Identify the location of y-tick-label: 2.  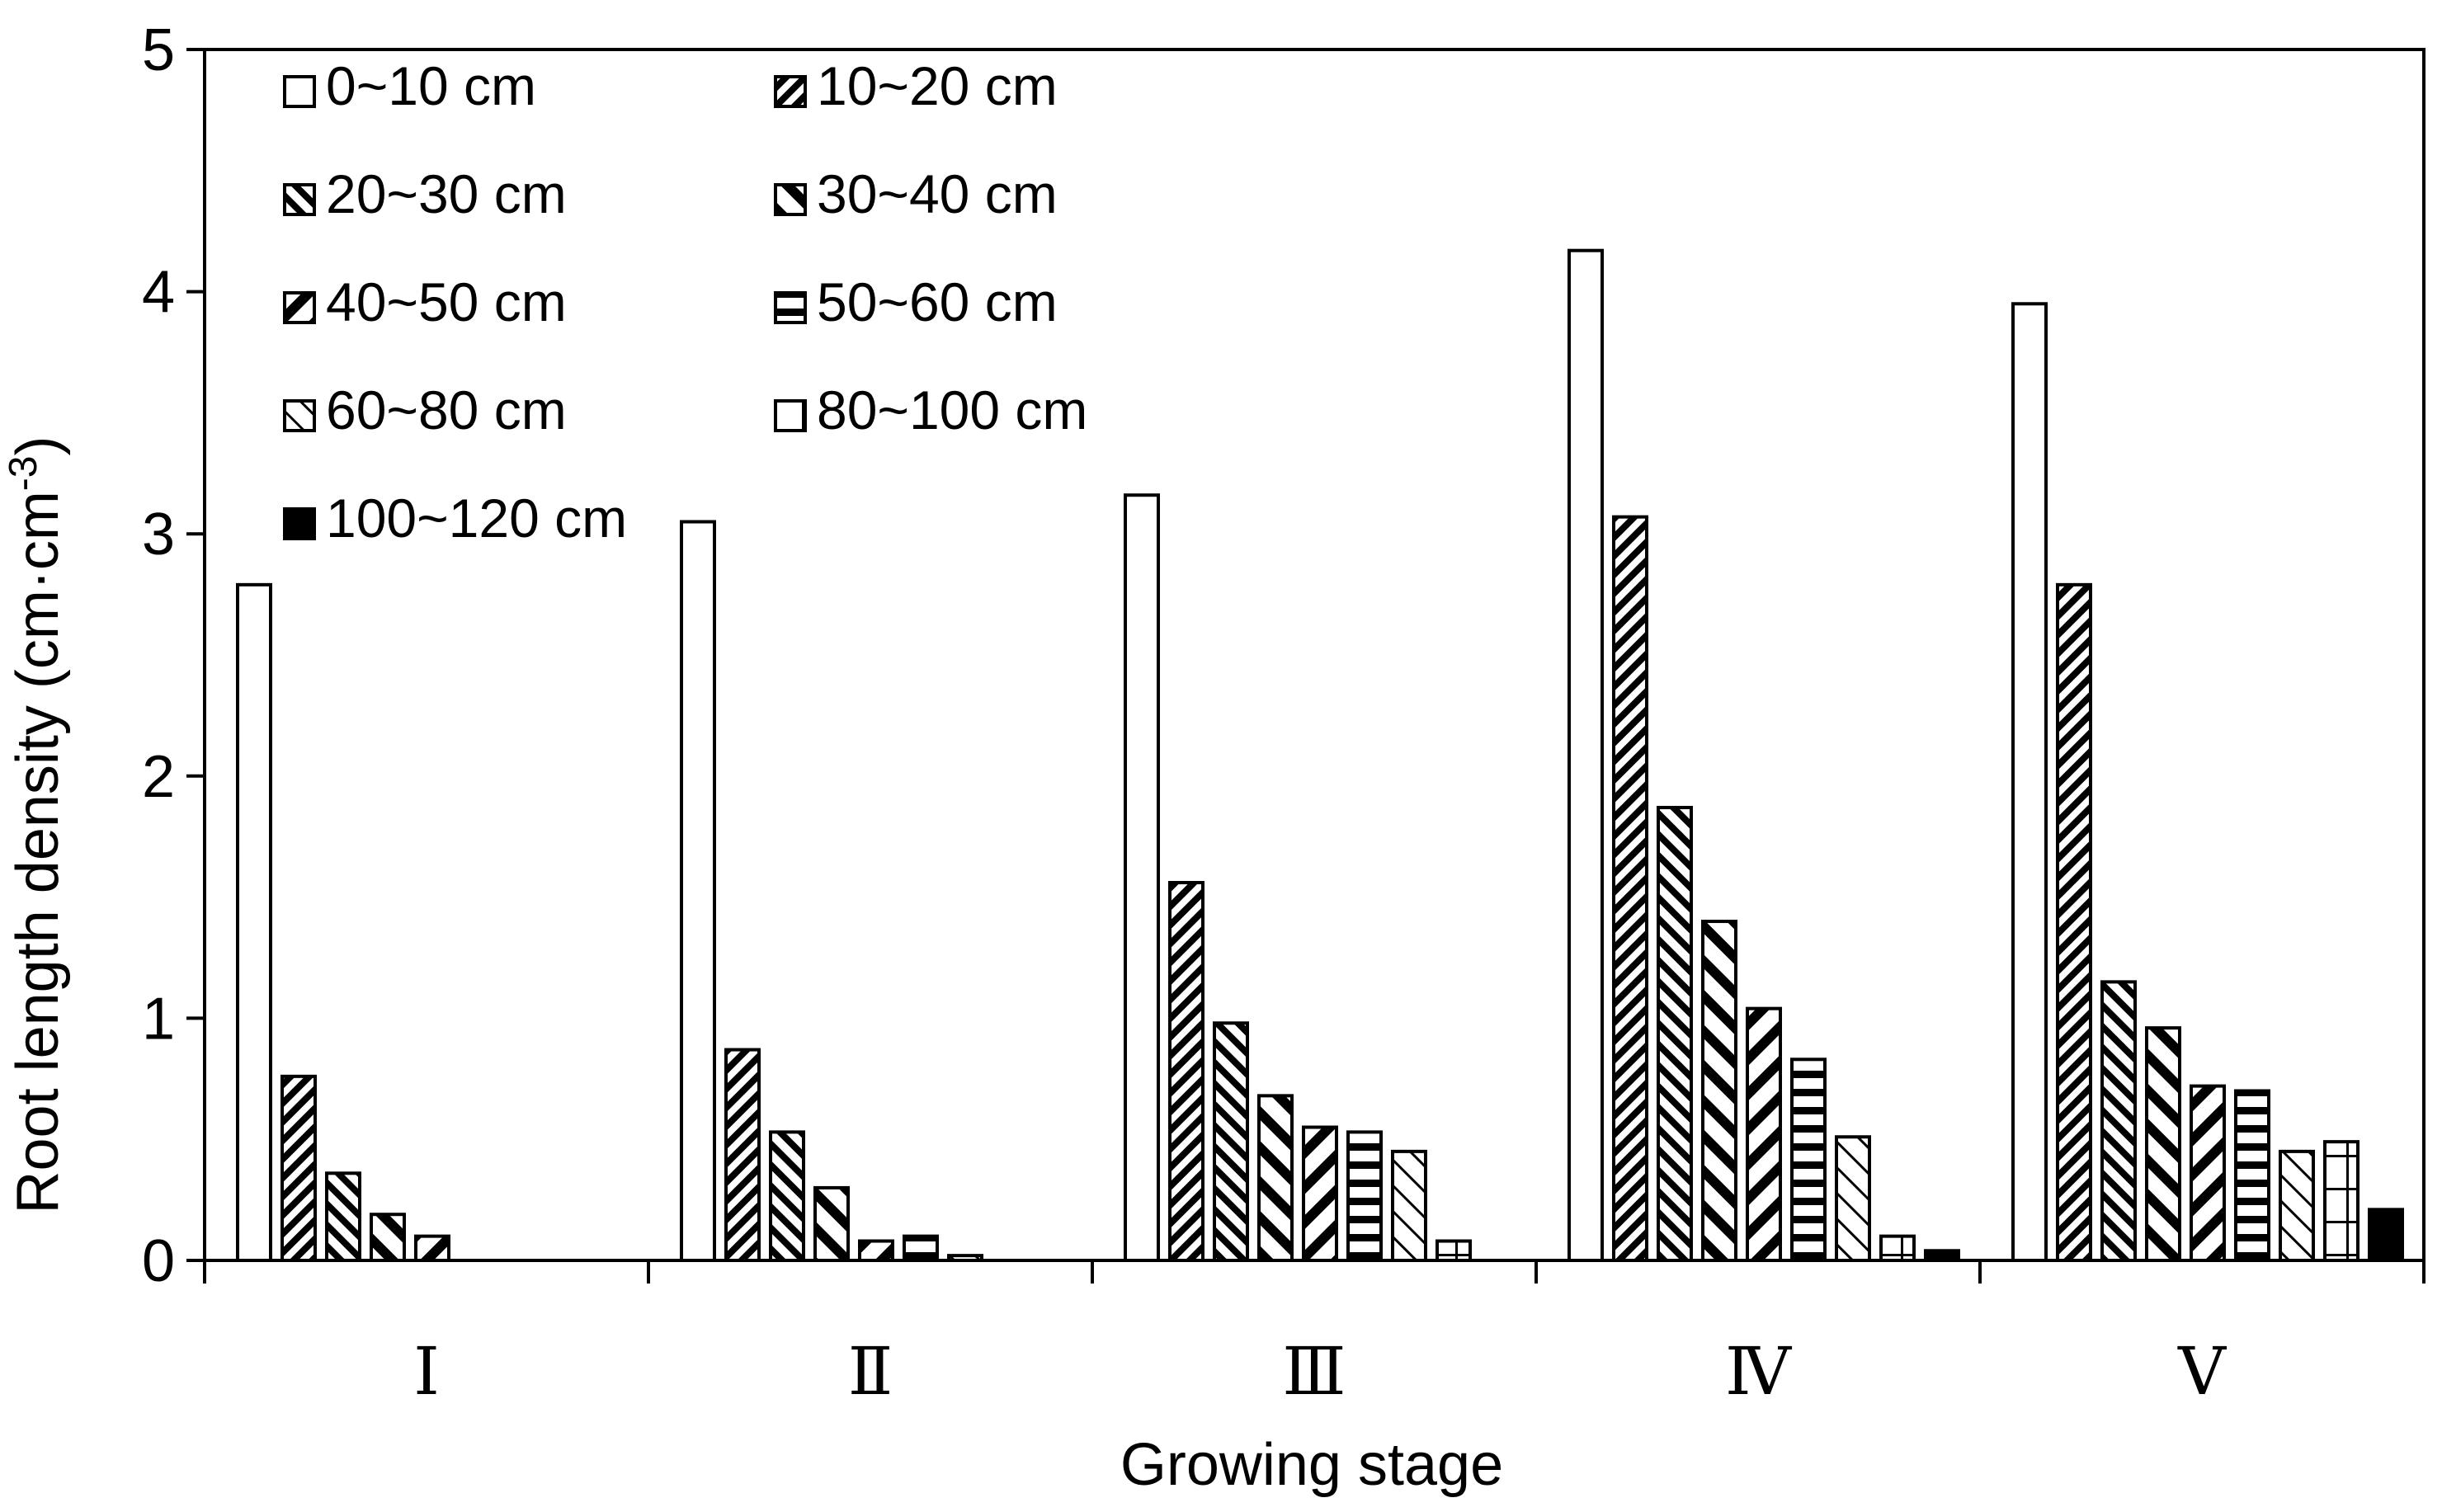
(158, 777).